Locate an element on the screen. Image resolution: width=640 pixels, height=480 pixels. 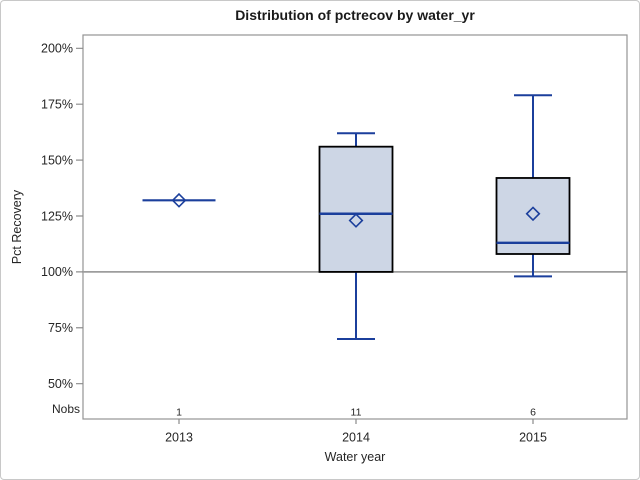
x-category-label: 2015 is located at coordinates (533, 438).